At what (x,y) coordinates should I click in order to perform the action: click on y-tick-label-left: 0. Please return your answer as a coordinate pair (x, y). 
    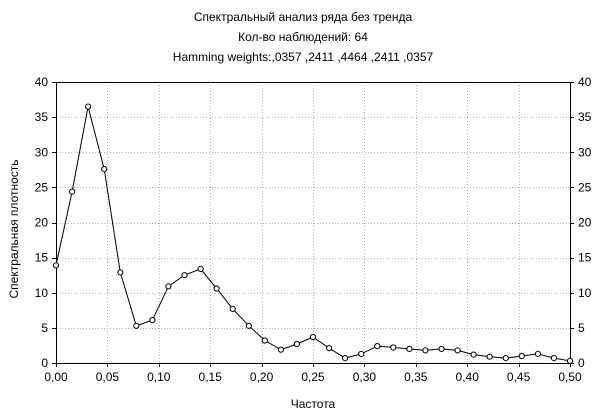
    Looking at the image, I should click on (44, 363).